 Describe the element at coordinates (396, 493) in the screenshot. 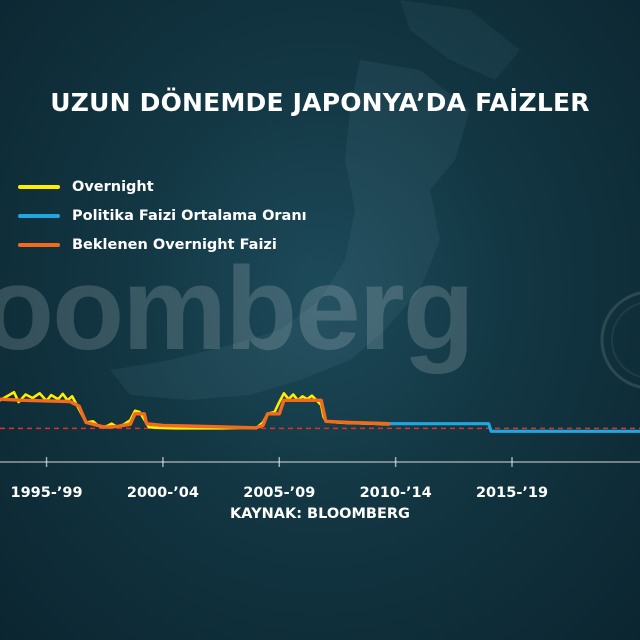

I see `x-tick-label: 2010-’14` at that location.